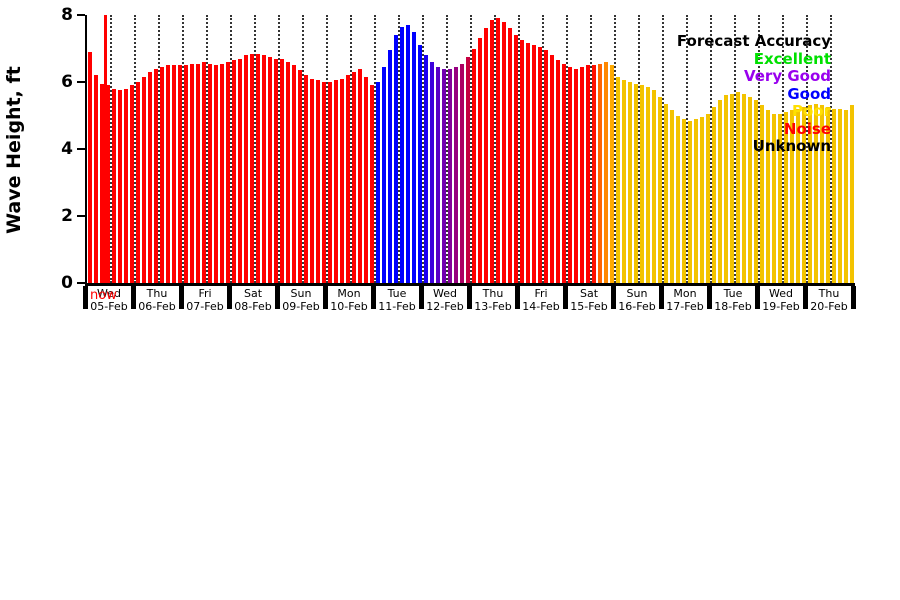 This screenshot has width=900, height=600. I want to click on legend-title: Forecast Accuracy, so click(753, 41).